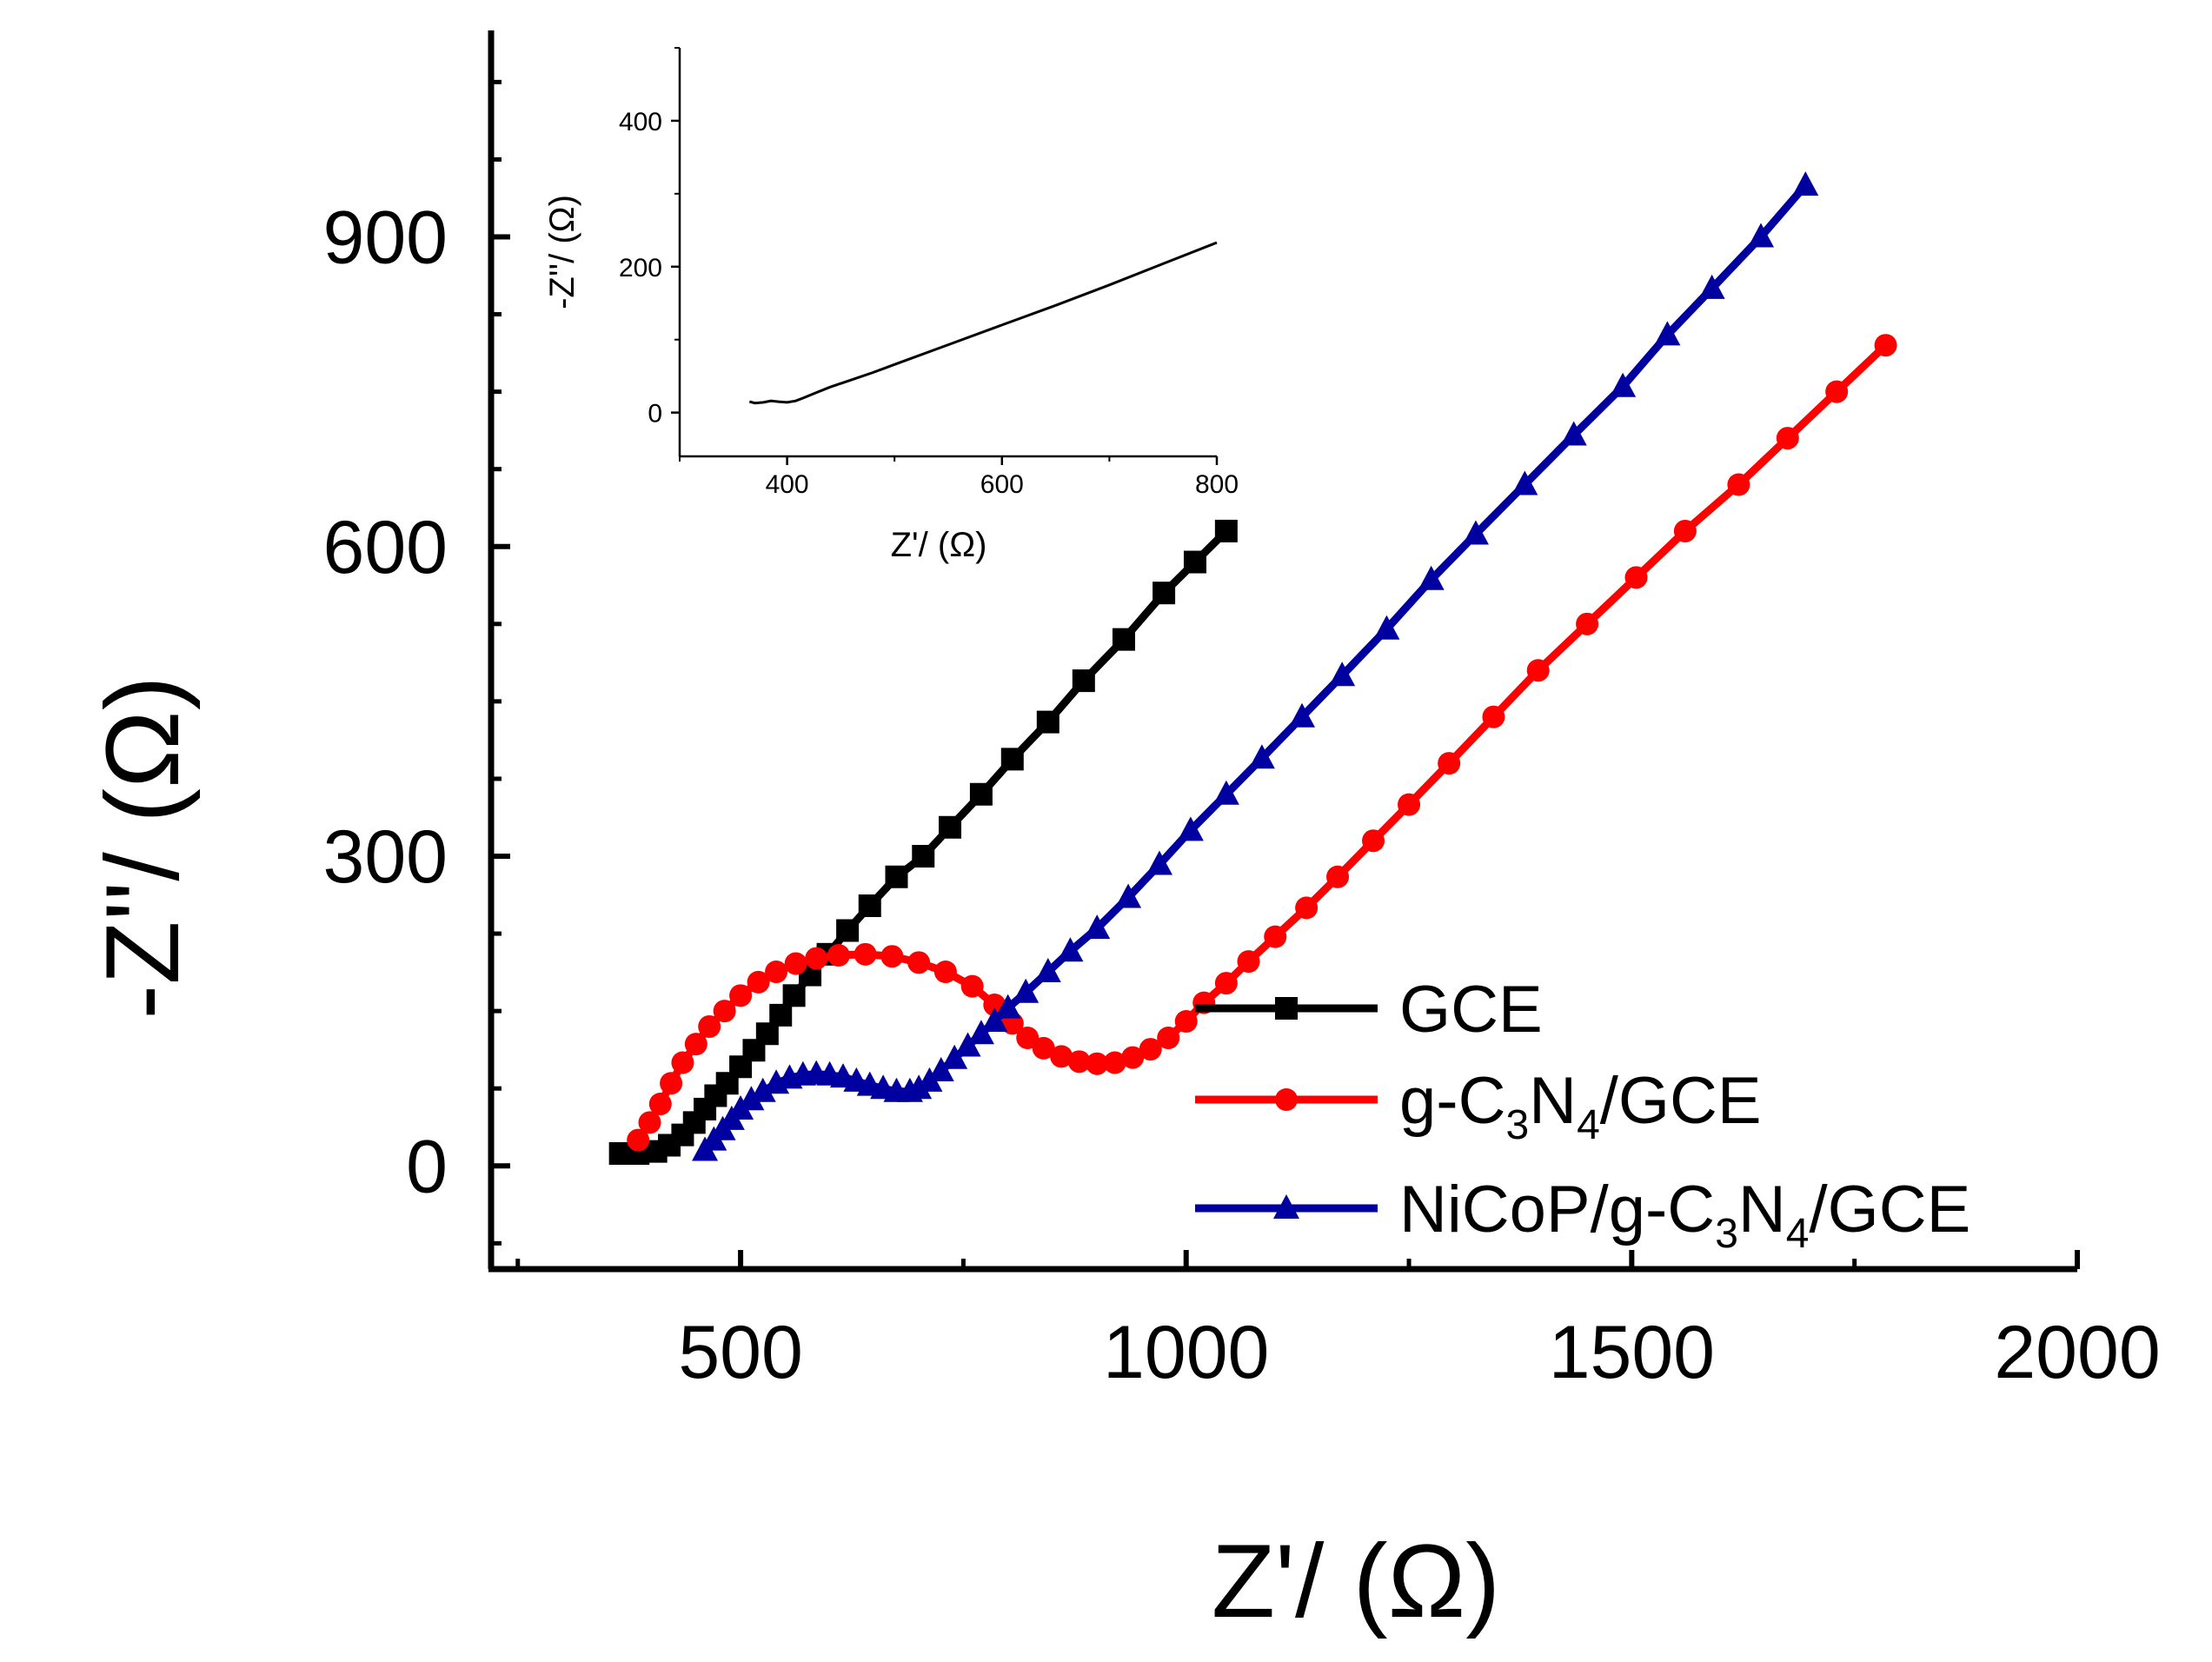  I want to click on inset-series, so click(983, 323).